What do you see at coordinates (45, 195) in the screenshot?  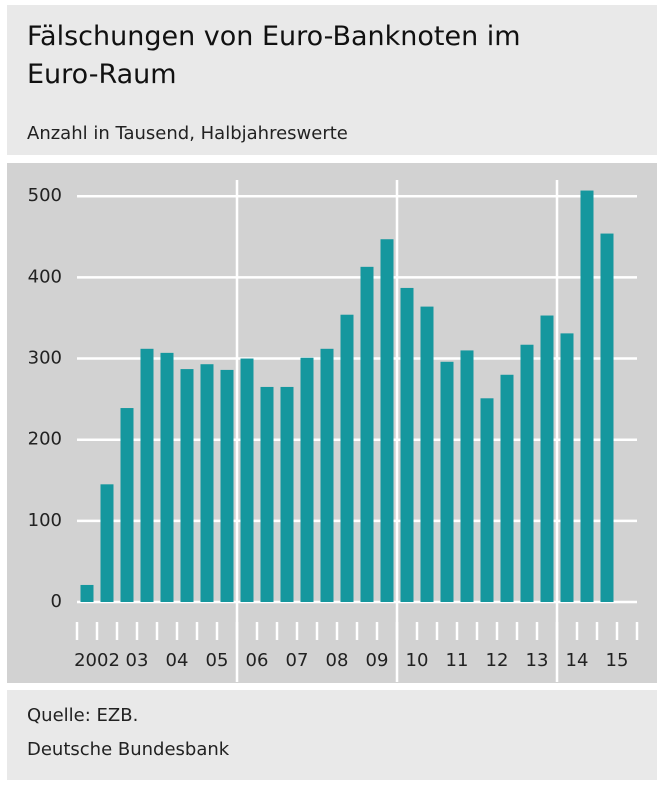 I see `y-tick-label: 500` at bounding box center [45, 195].